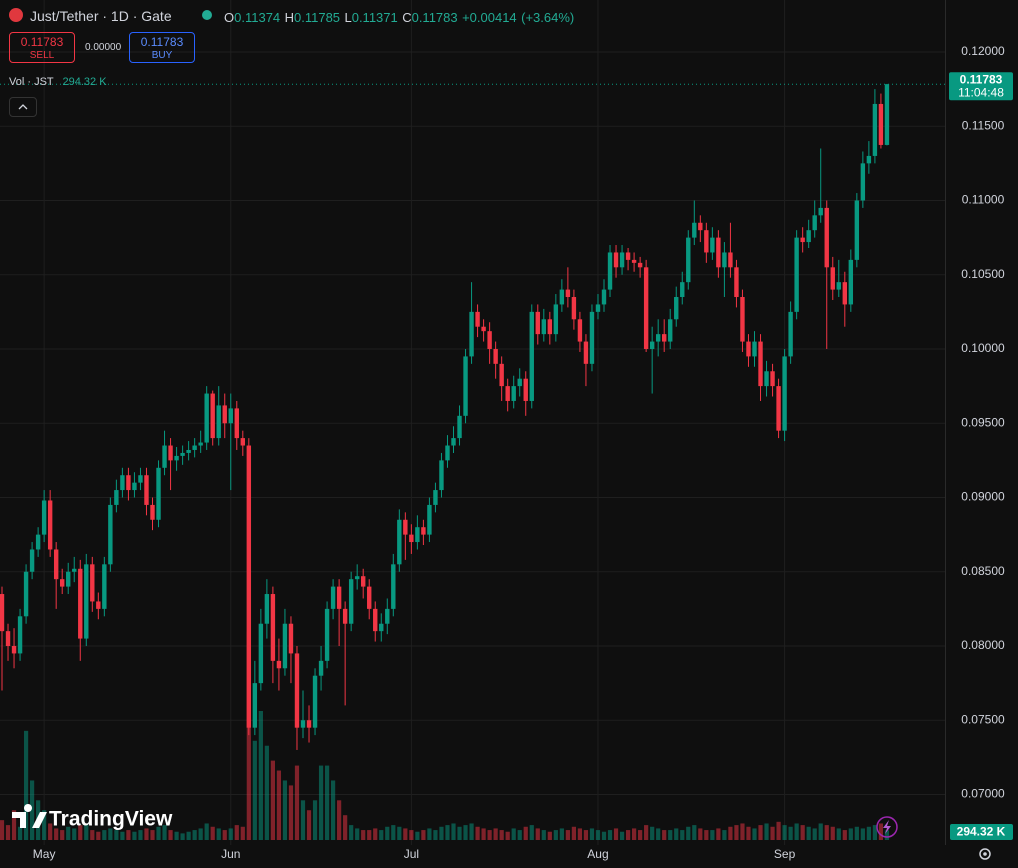 The image size is (1018, 868). I want to click on lightning-button, so click(887, 827).